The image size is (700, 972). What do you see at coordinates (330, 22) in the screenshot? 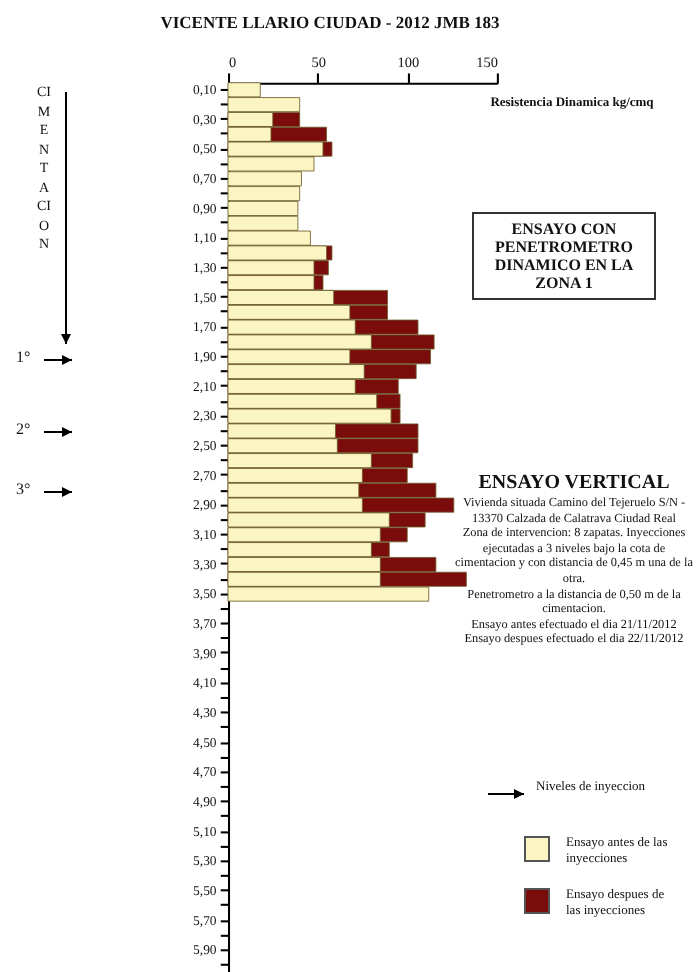
I see `chart-title: VICENTE LLARIO CIUDAD - 2012 JMB 183` at bounding box center [330, 22].